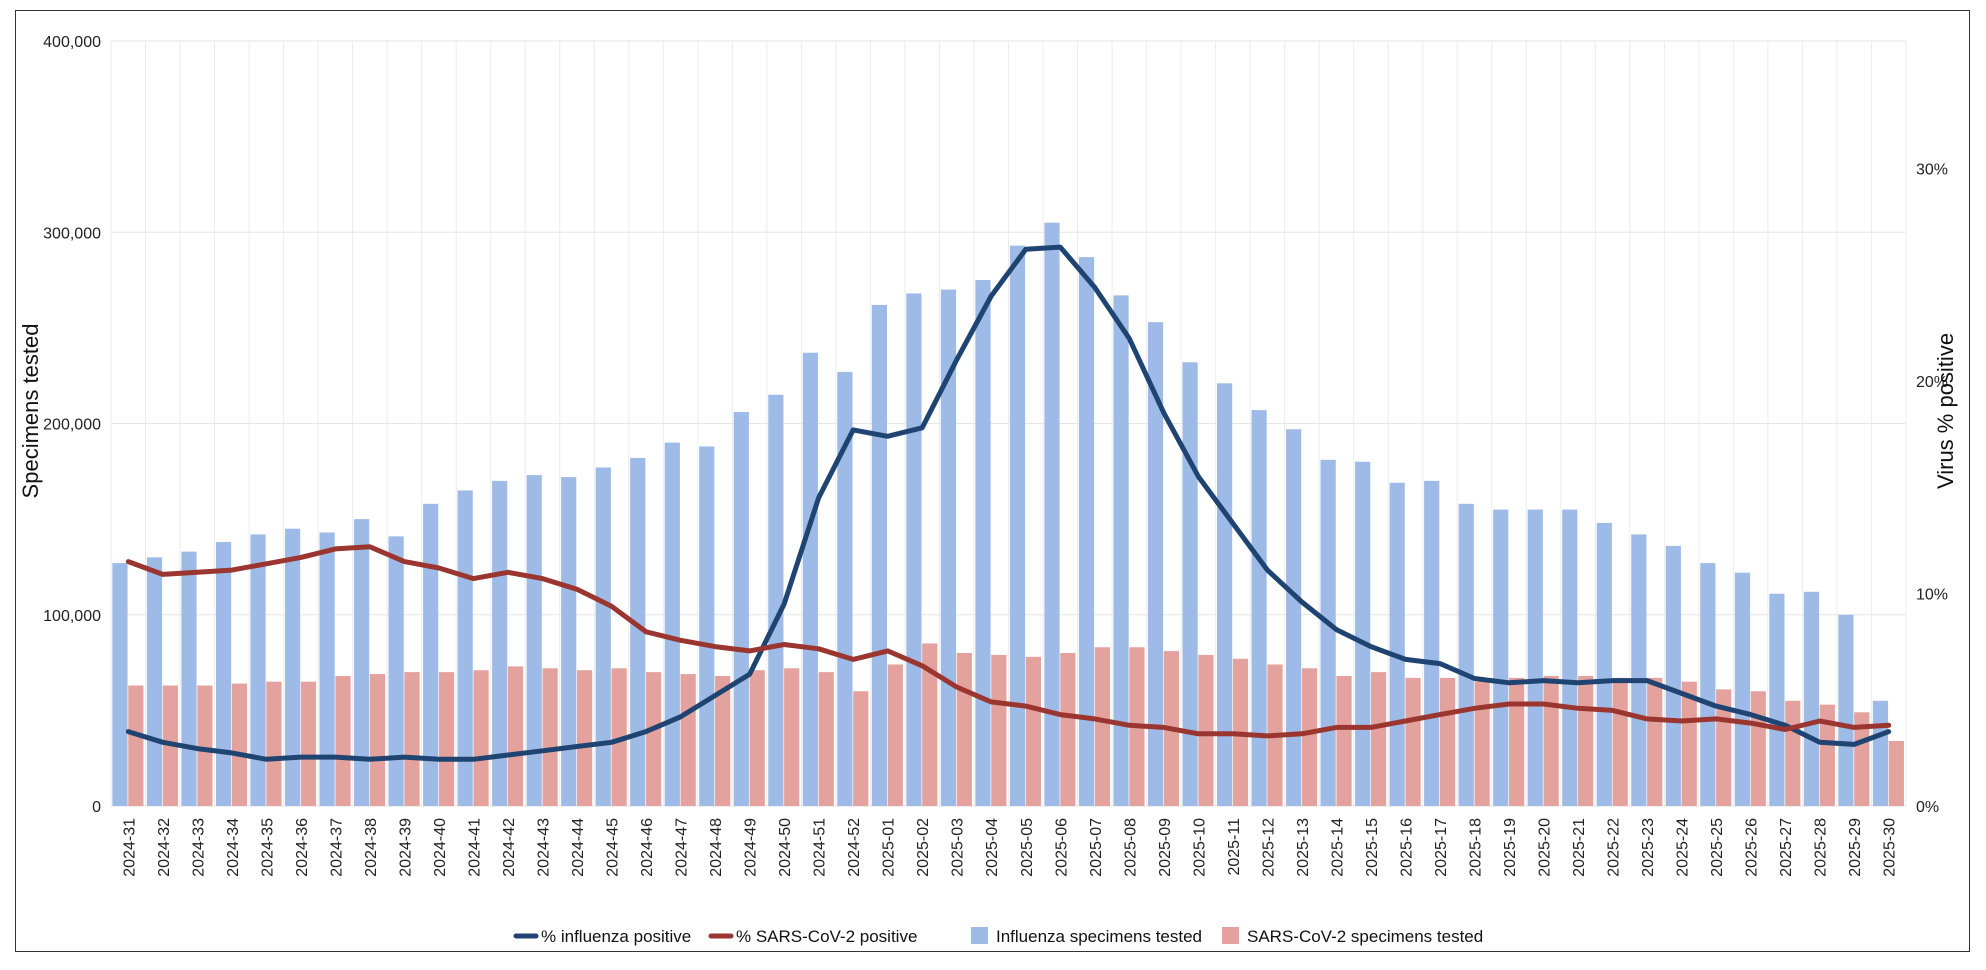 Image resolution: width=1986 pixels, height=970 pixels. I want to click on right-tick-label: 30%, so click(1932, 170).